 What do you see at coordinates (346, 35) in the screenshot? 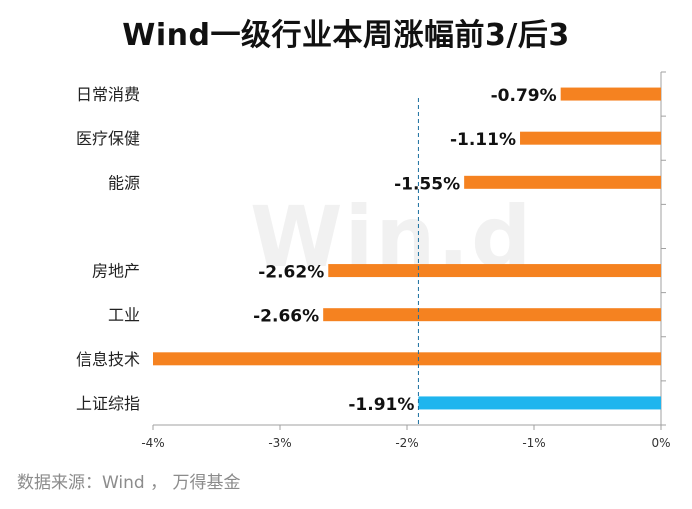
I see `chart-title: Wind一级行业本周涨幅前3/后3` at bounding box center [346, 35].